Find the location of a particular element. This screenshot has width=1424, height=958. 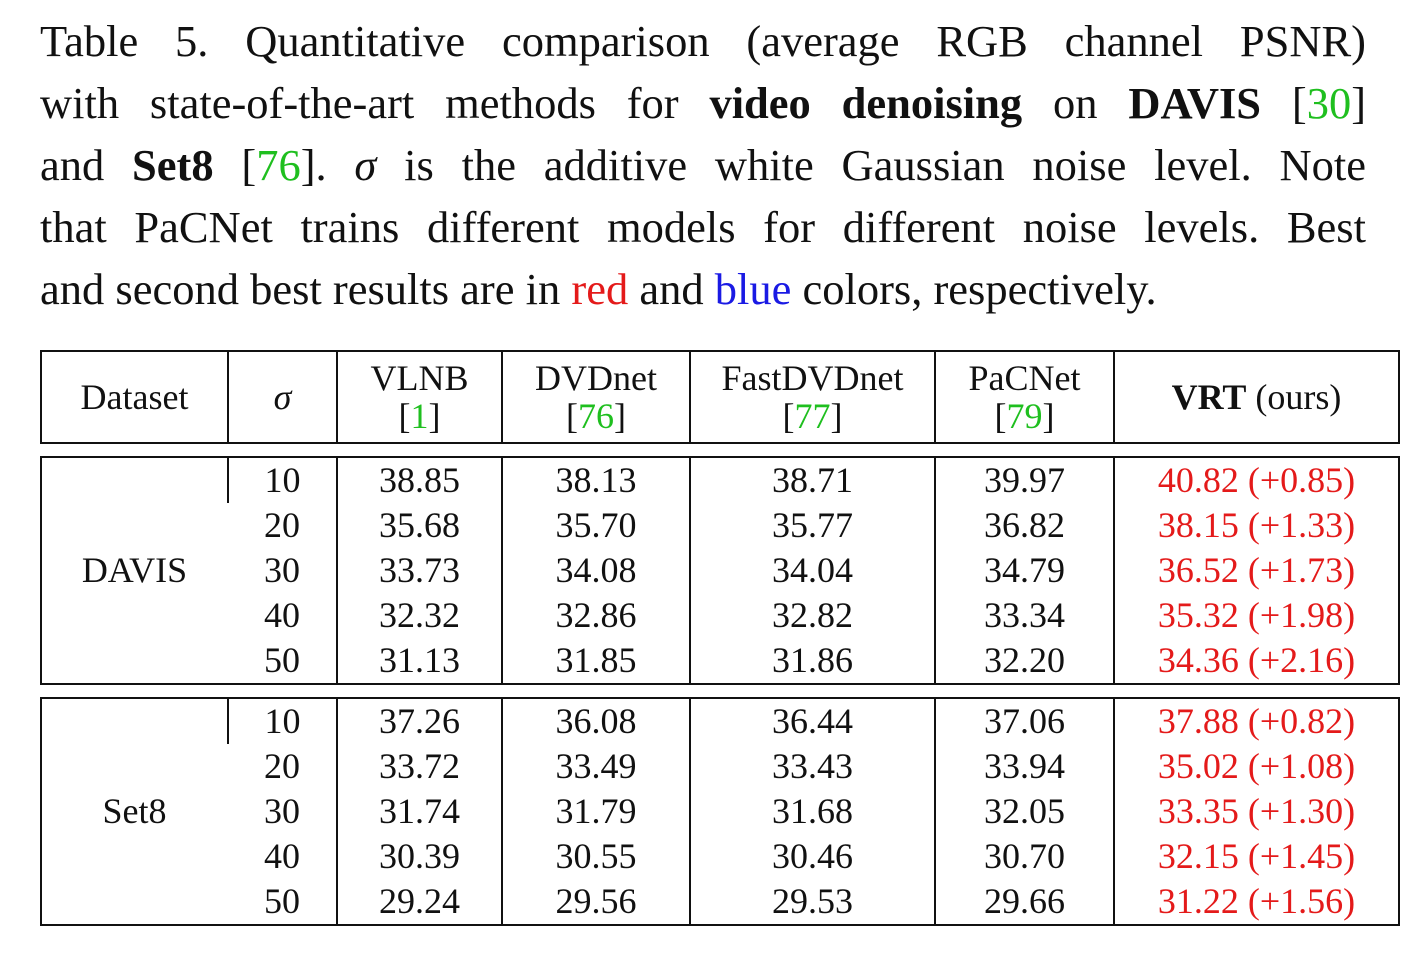

table-row: 30 31.74 31.79 31.68 32.05 33.35 (+1.30) is located at coordinates (720, 811).